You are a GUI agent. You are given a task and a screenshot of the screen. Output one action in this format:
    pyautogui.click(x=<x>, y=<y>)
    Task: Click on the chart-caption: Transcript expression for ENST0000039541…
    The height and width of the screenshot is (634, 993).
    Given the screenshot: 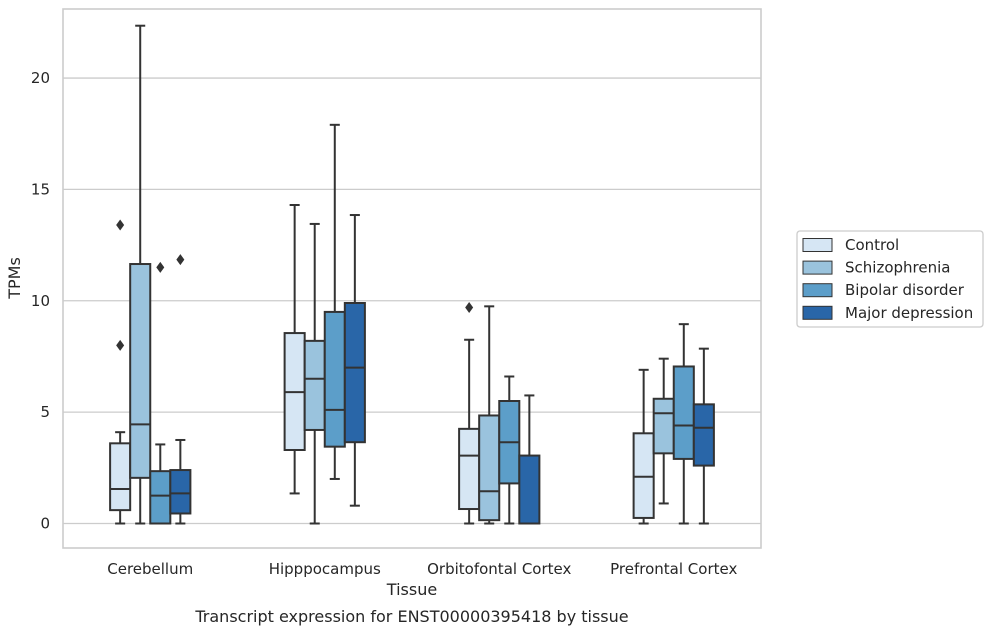 What is the action you would take?
    pyautogui.click(x=411, y=616)
    